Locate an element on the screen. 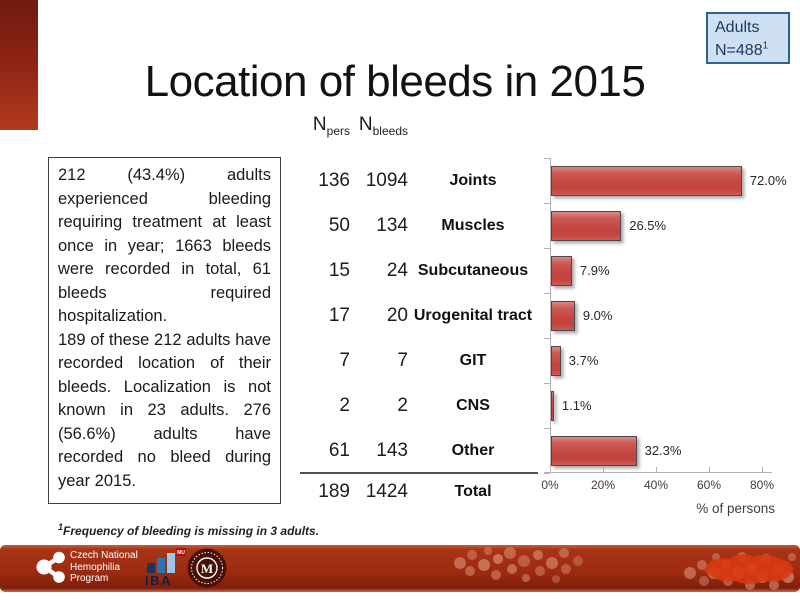 Image resolution: width=800 pixels, height=600 pixels. total-nbleeds-value: 1424 is located at coordinates (386, 491).